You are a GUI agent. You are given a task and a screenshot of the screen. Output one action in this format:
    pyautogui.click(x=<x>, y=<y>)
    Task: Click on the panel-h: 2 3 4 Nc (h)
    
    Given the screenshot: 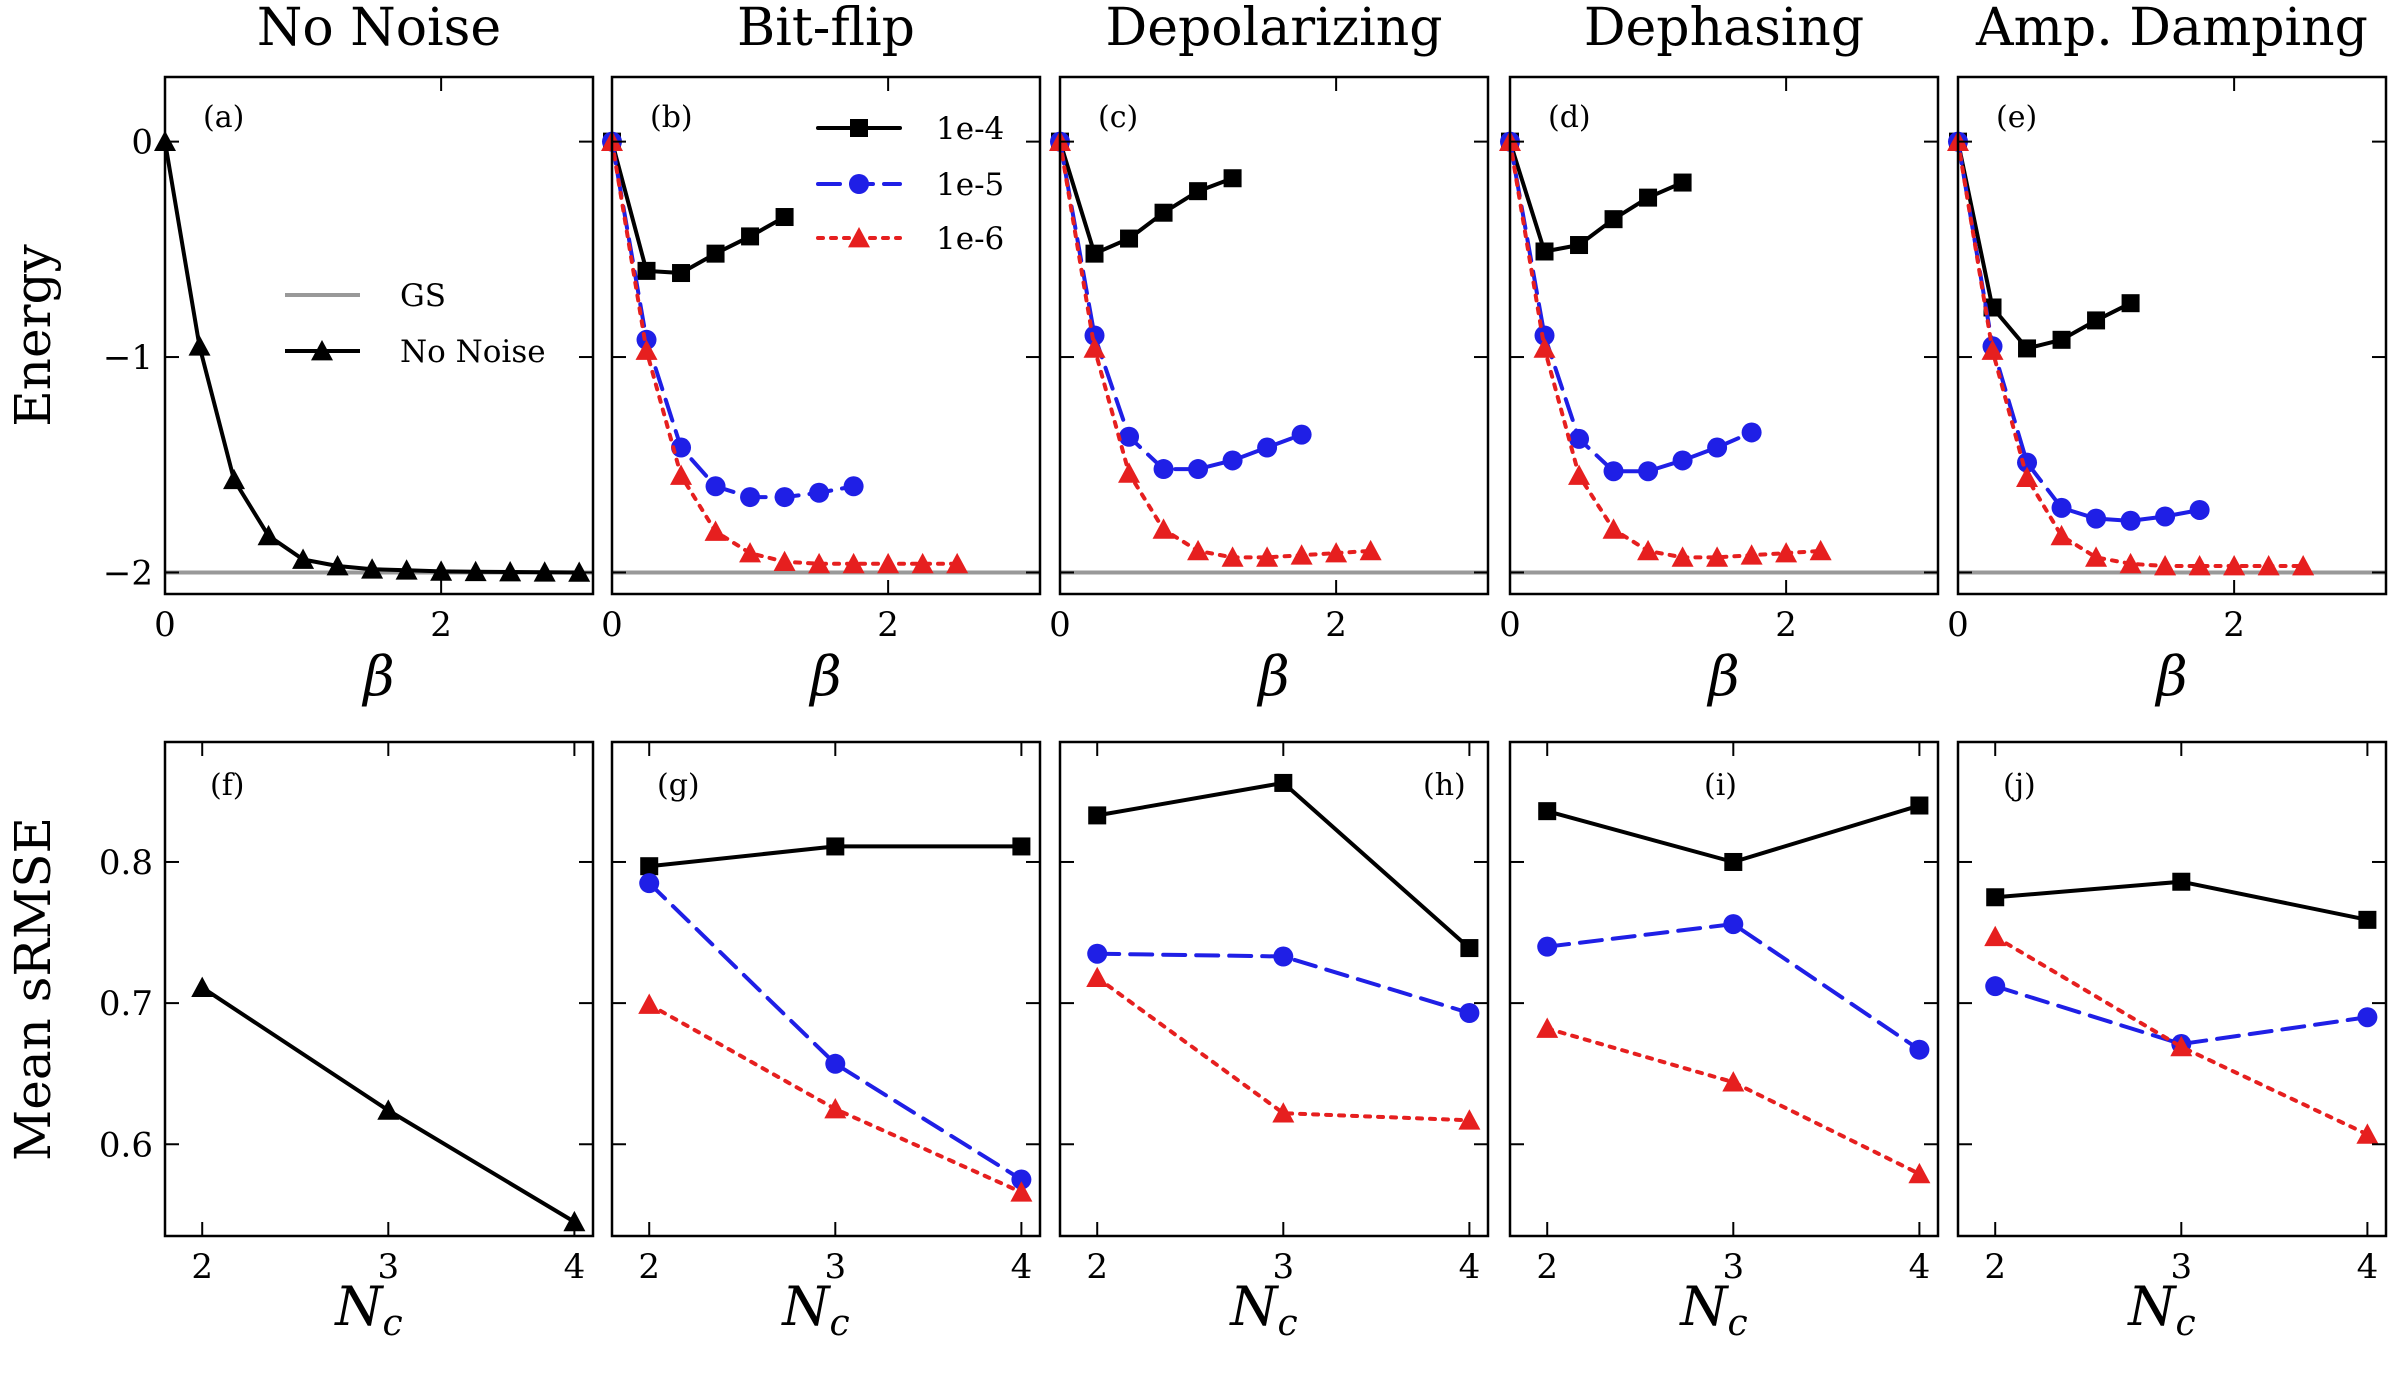 What is the action you would take?
    pyautogui.click(x=1274, y=1042)
    